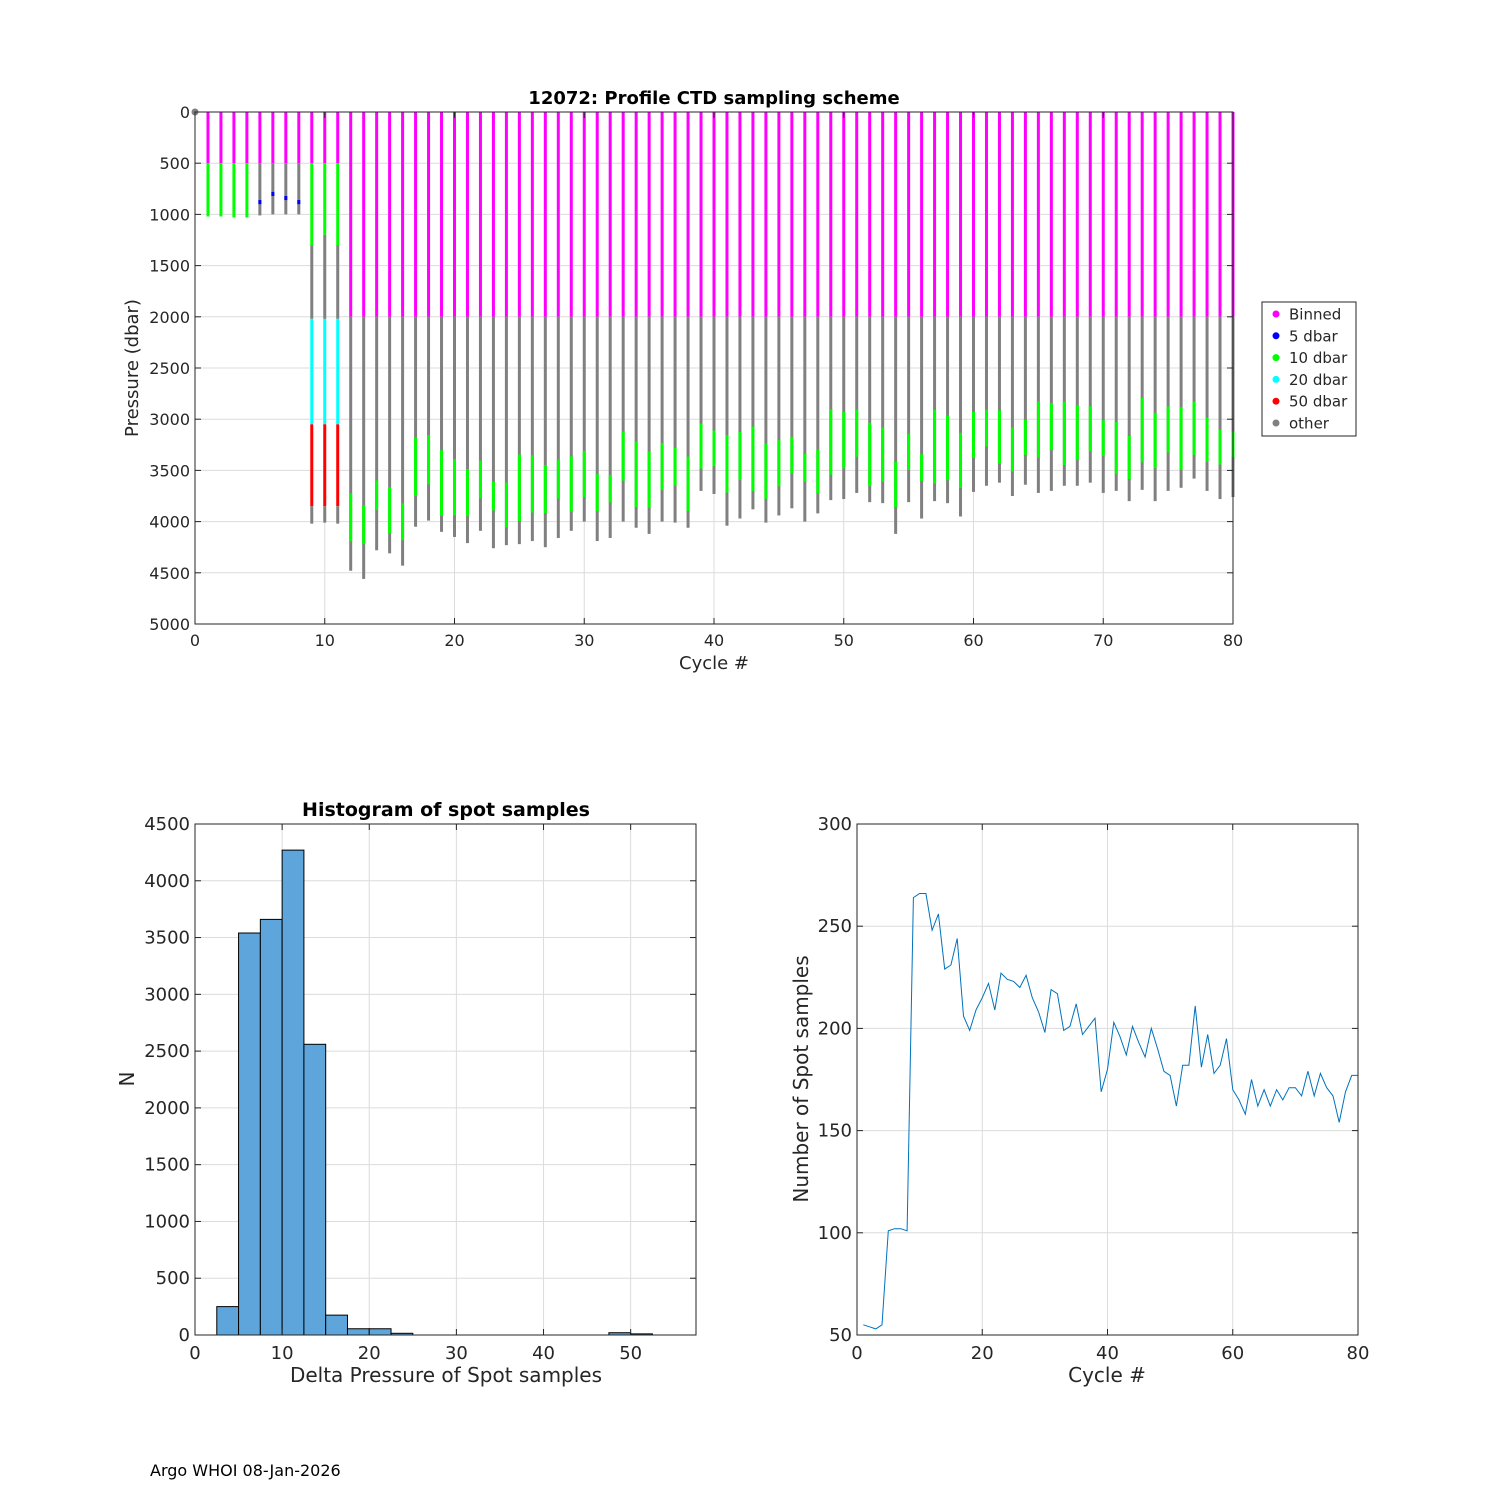  I want to click on y-tick-label: 1500, so click(167, 1165).